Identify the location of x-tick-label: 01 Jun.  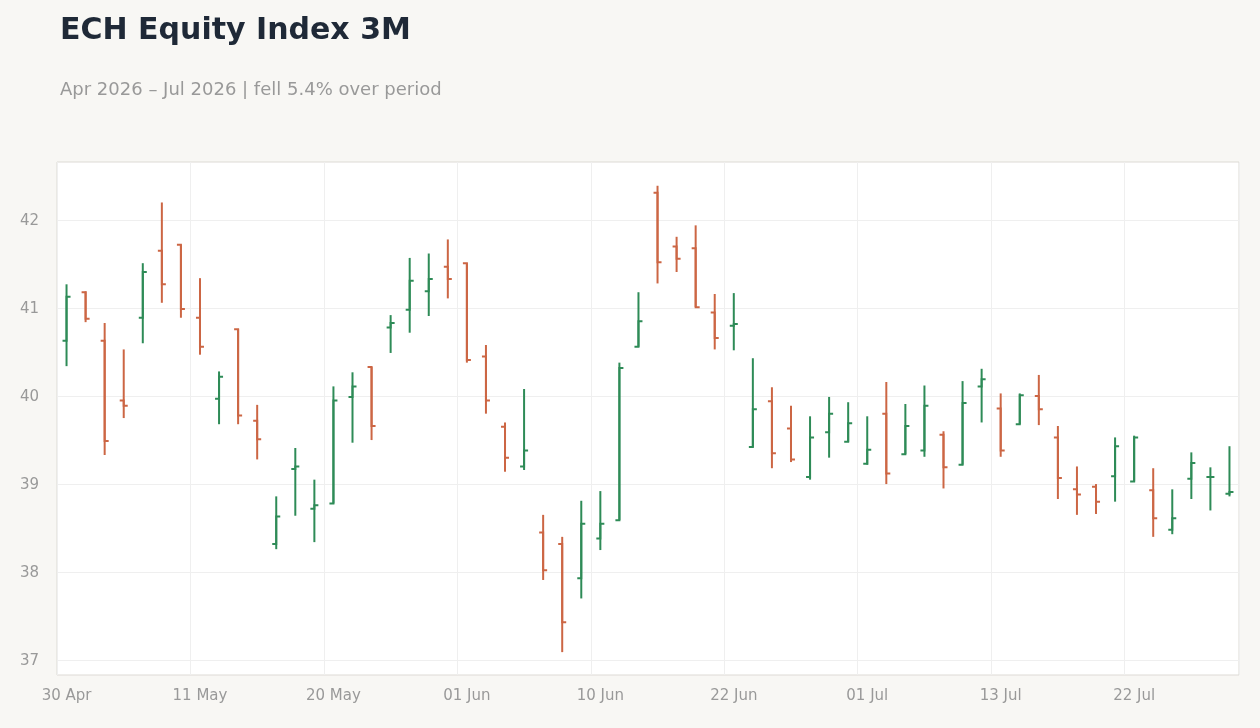
(467, 694).